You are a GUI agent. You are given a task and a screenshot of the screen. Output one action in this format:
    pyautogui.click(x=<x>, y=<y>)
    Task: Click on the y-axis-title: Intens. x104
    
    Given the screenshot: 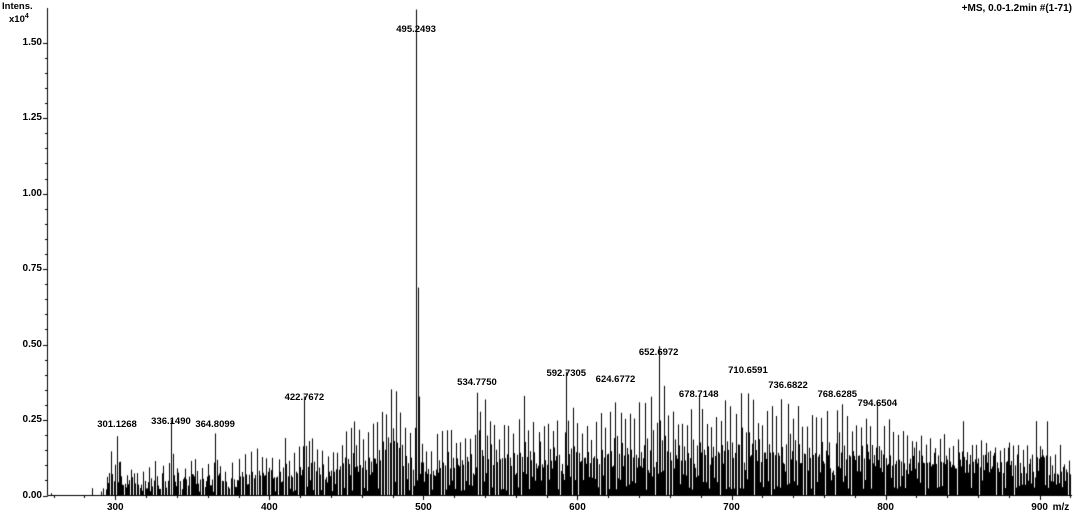 What is the action you would take?
    pyautogui.click(x=17, y=13)
    